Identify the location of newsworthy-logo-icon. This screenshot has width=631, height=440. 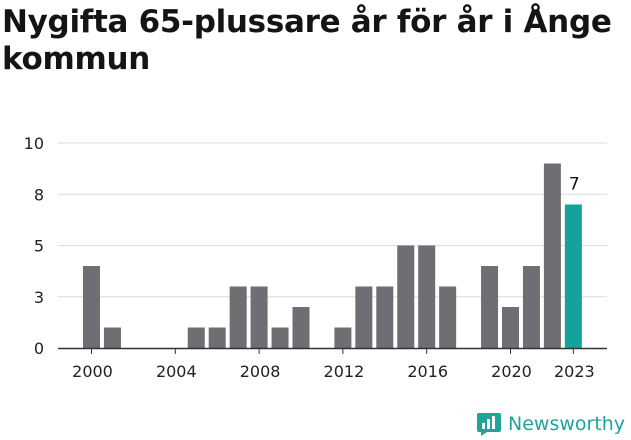
(489, 424).